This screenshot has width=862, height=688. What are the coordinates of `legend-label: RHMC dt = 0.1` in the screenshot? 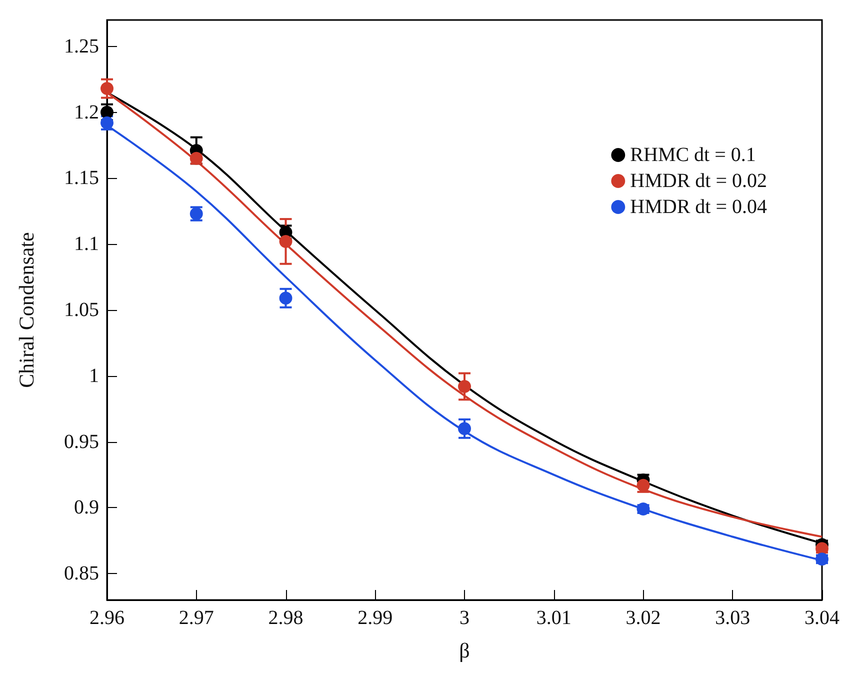 It's located at (693, 155).